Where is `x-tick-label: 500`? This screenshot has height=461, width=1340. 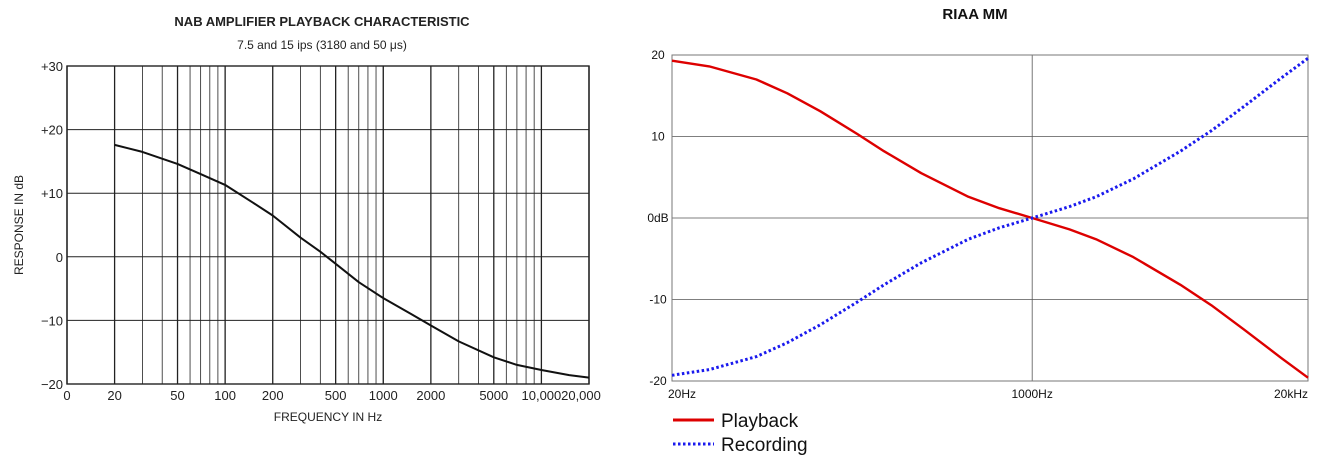
x-tick-label: 500 is located at coordinates (336, 395).